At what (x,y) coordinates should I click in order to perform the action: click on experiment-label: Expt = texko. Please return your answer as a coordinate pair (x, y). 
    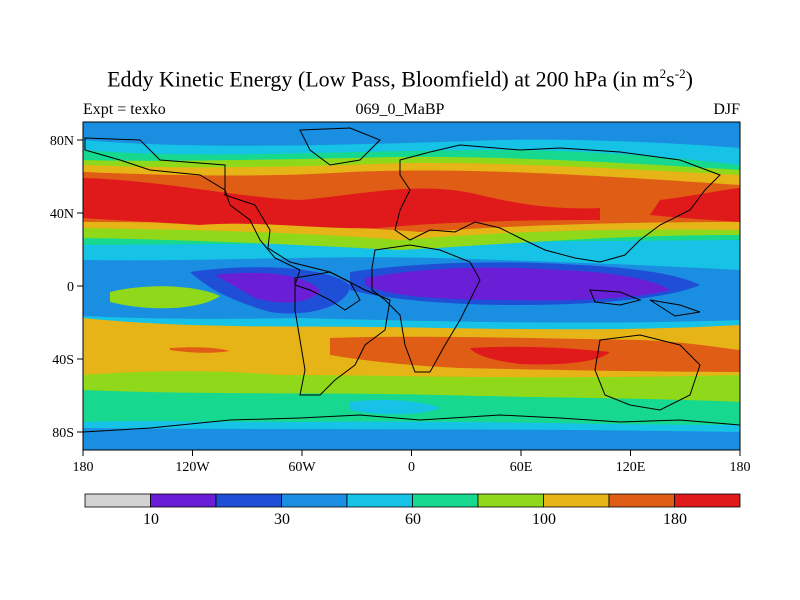
    Looking at the image, I should click on (124, 109).